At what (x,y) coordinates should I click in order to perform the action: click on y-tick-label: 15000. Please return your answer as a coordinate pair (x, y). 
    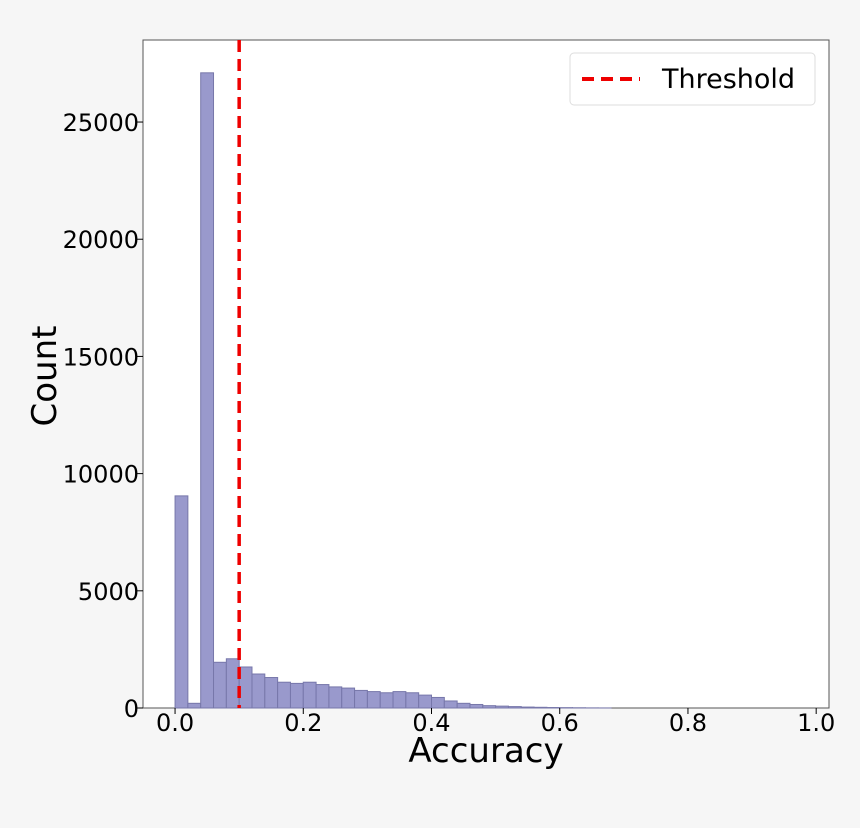
    Looking at the image, I should click on (101, 357).